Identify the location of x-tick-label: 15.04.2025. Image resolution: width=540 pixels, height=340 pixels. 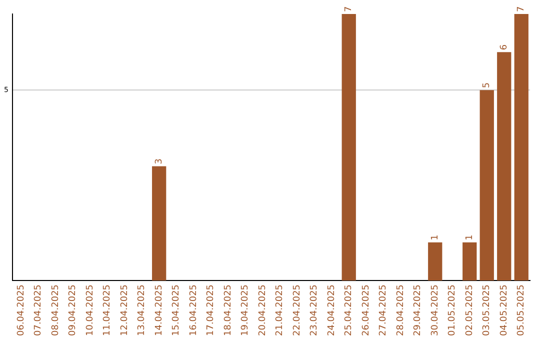
(177, 310).